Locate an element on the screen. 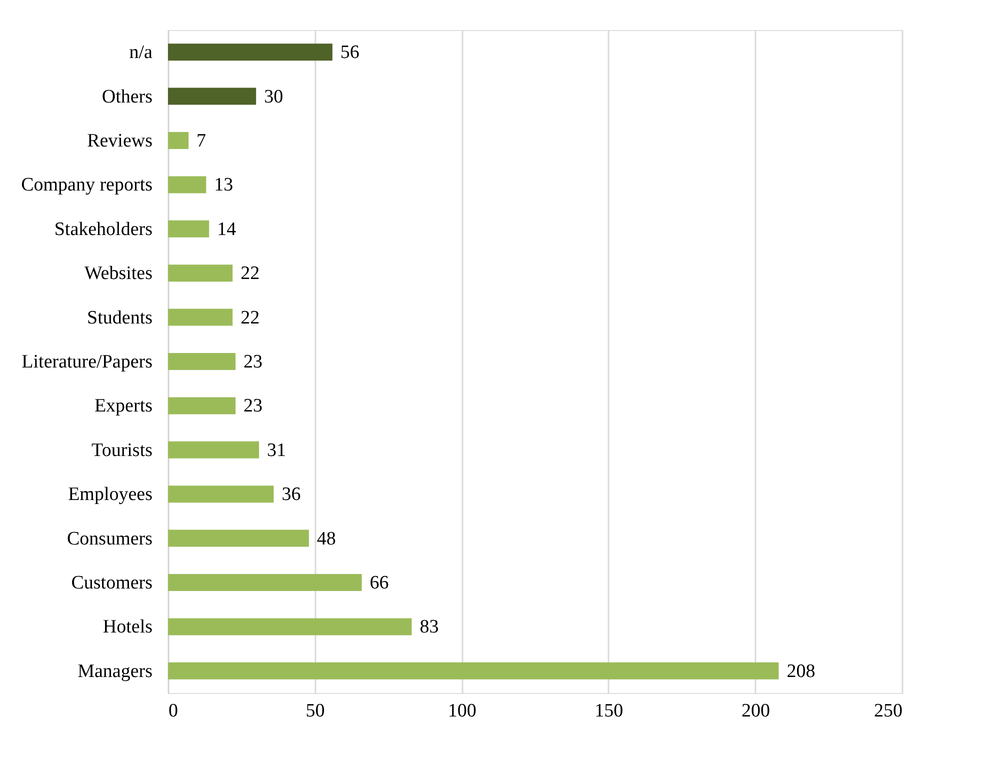 The width and height of the screenshot is (983, 763). x-tick-label: 150 is located at coordinates (609, 711).